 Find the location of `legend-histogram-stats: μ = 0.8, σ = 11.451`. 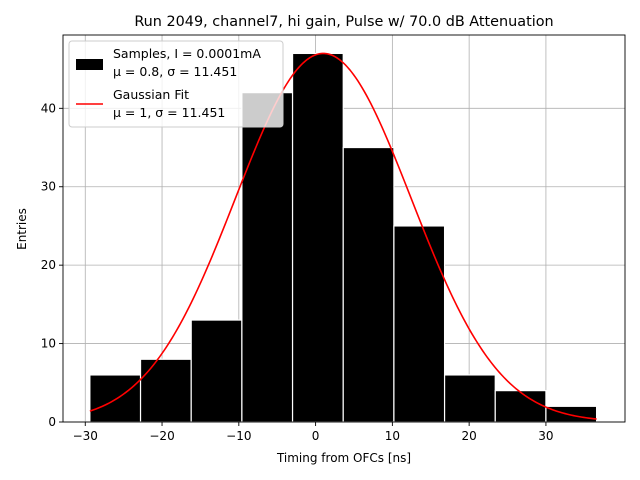

legend-histogram-stats: μ = 0.8, σ = 11.451 is located at coordinates (175, 71).